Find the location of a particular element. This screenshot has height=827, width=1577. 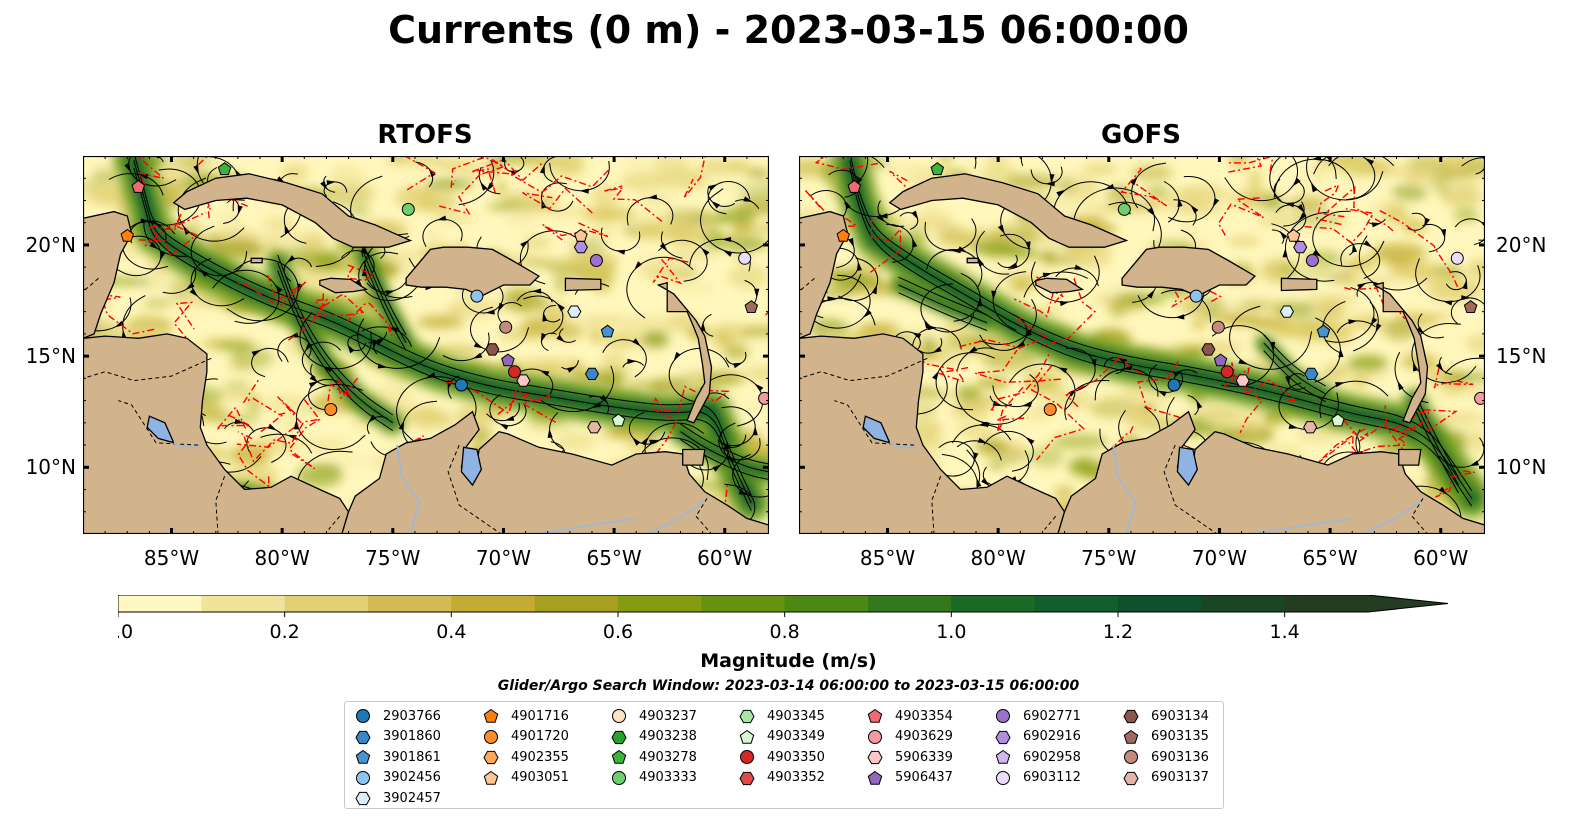

legend-item-6903135: 6903135 is located at coordinates (1165, 737).